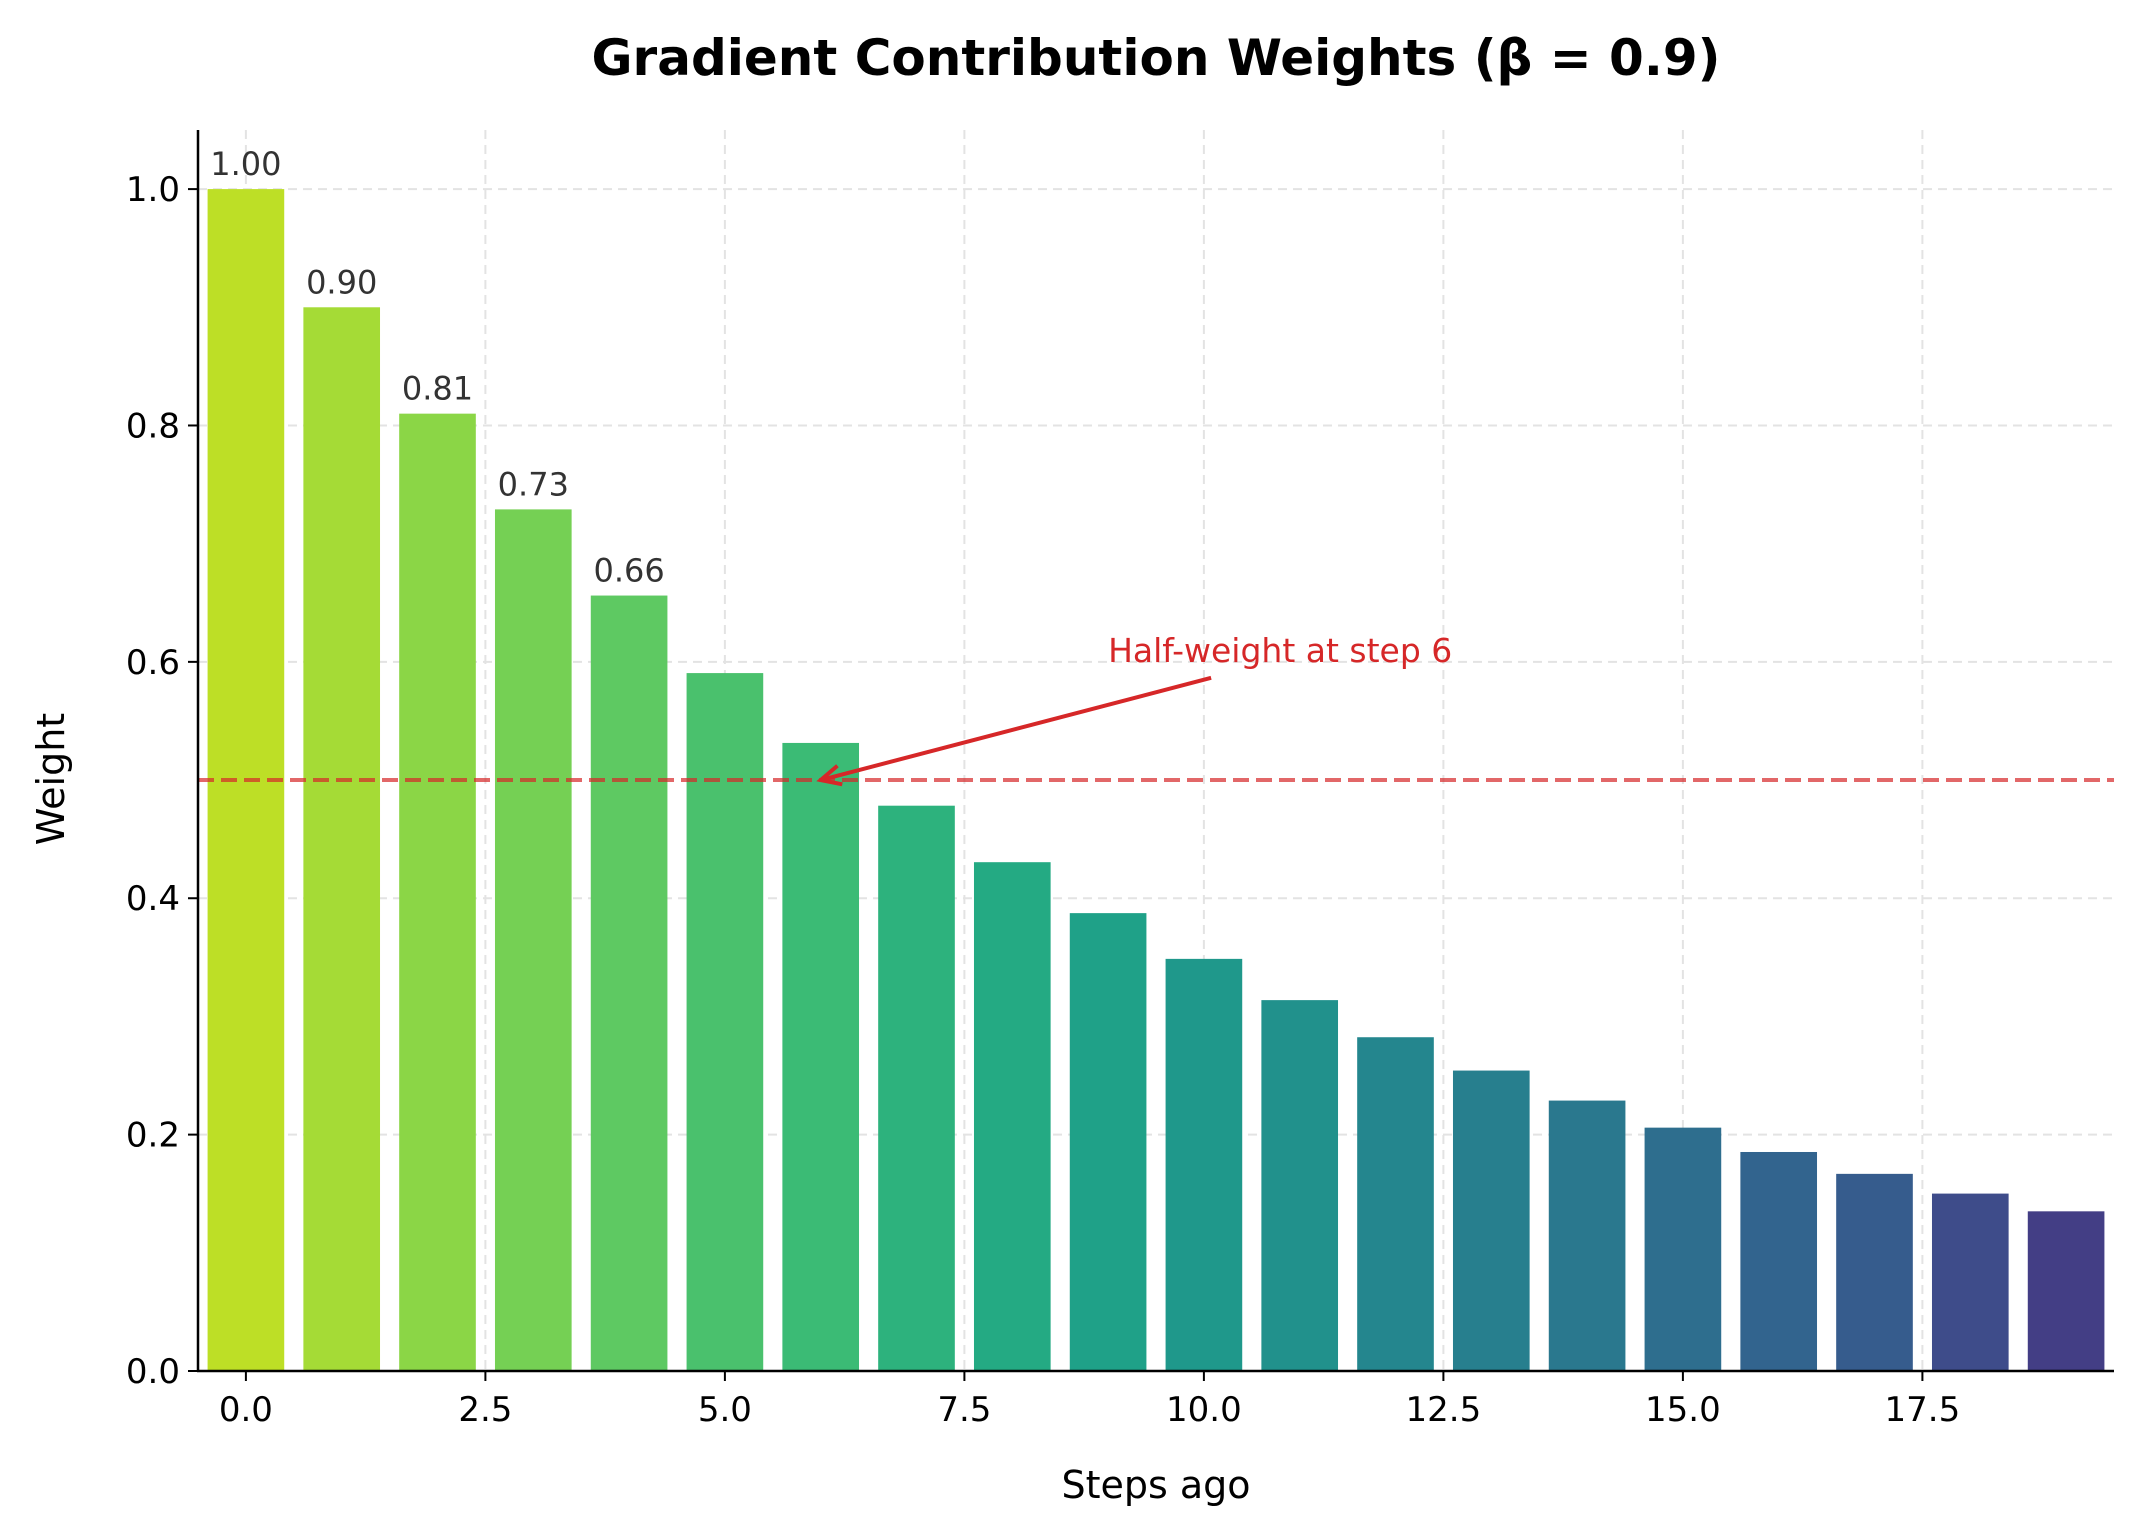 The height and width of the screenshot is (1534, 2134). Describe the element at coordinates (725, 1410) in the screenshot. I see `x-tick-label: 5.0` at that location.